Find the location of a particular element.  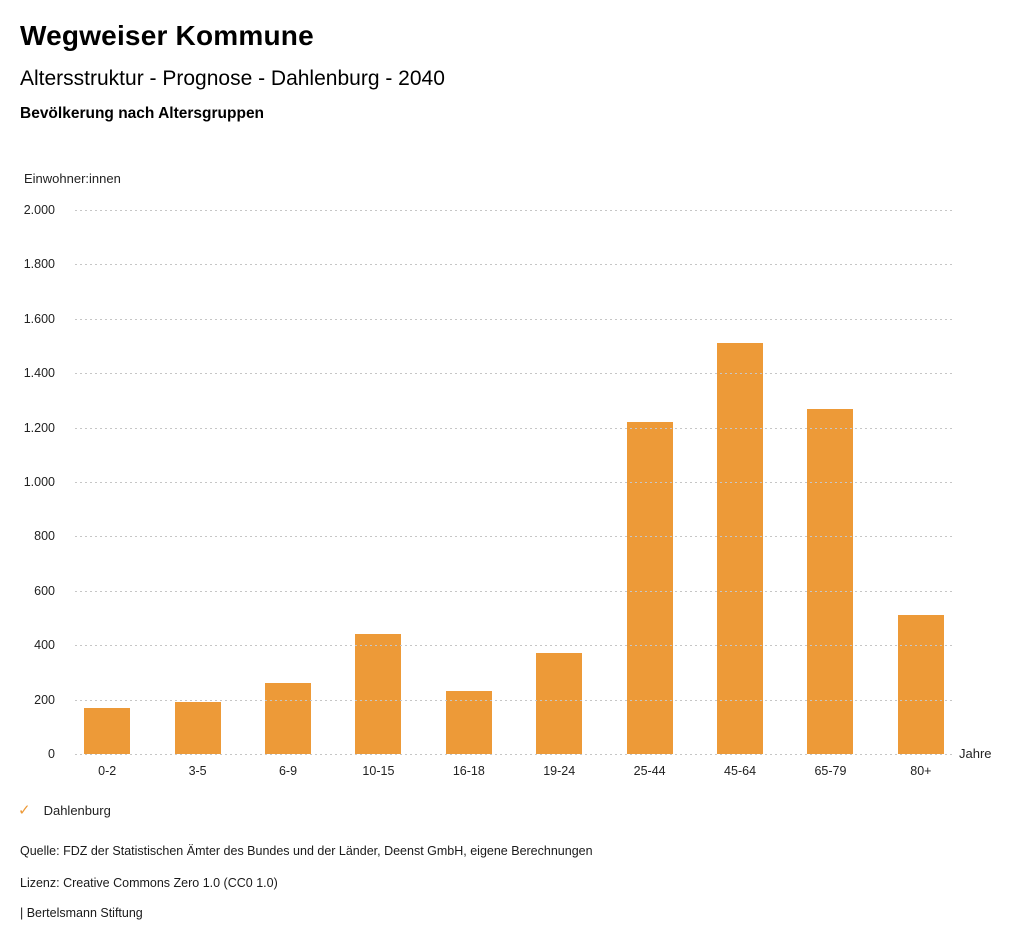

y-tick-label: 400 is located at coordinates (44, 644).